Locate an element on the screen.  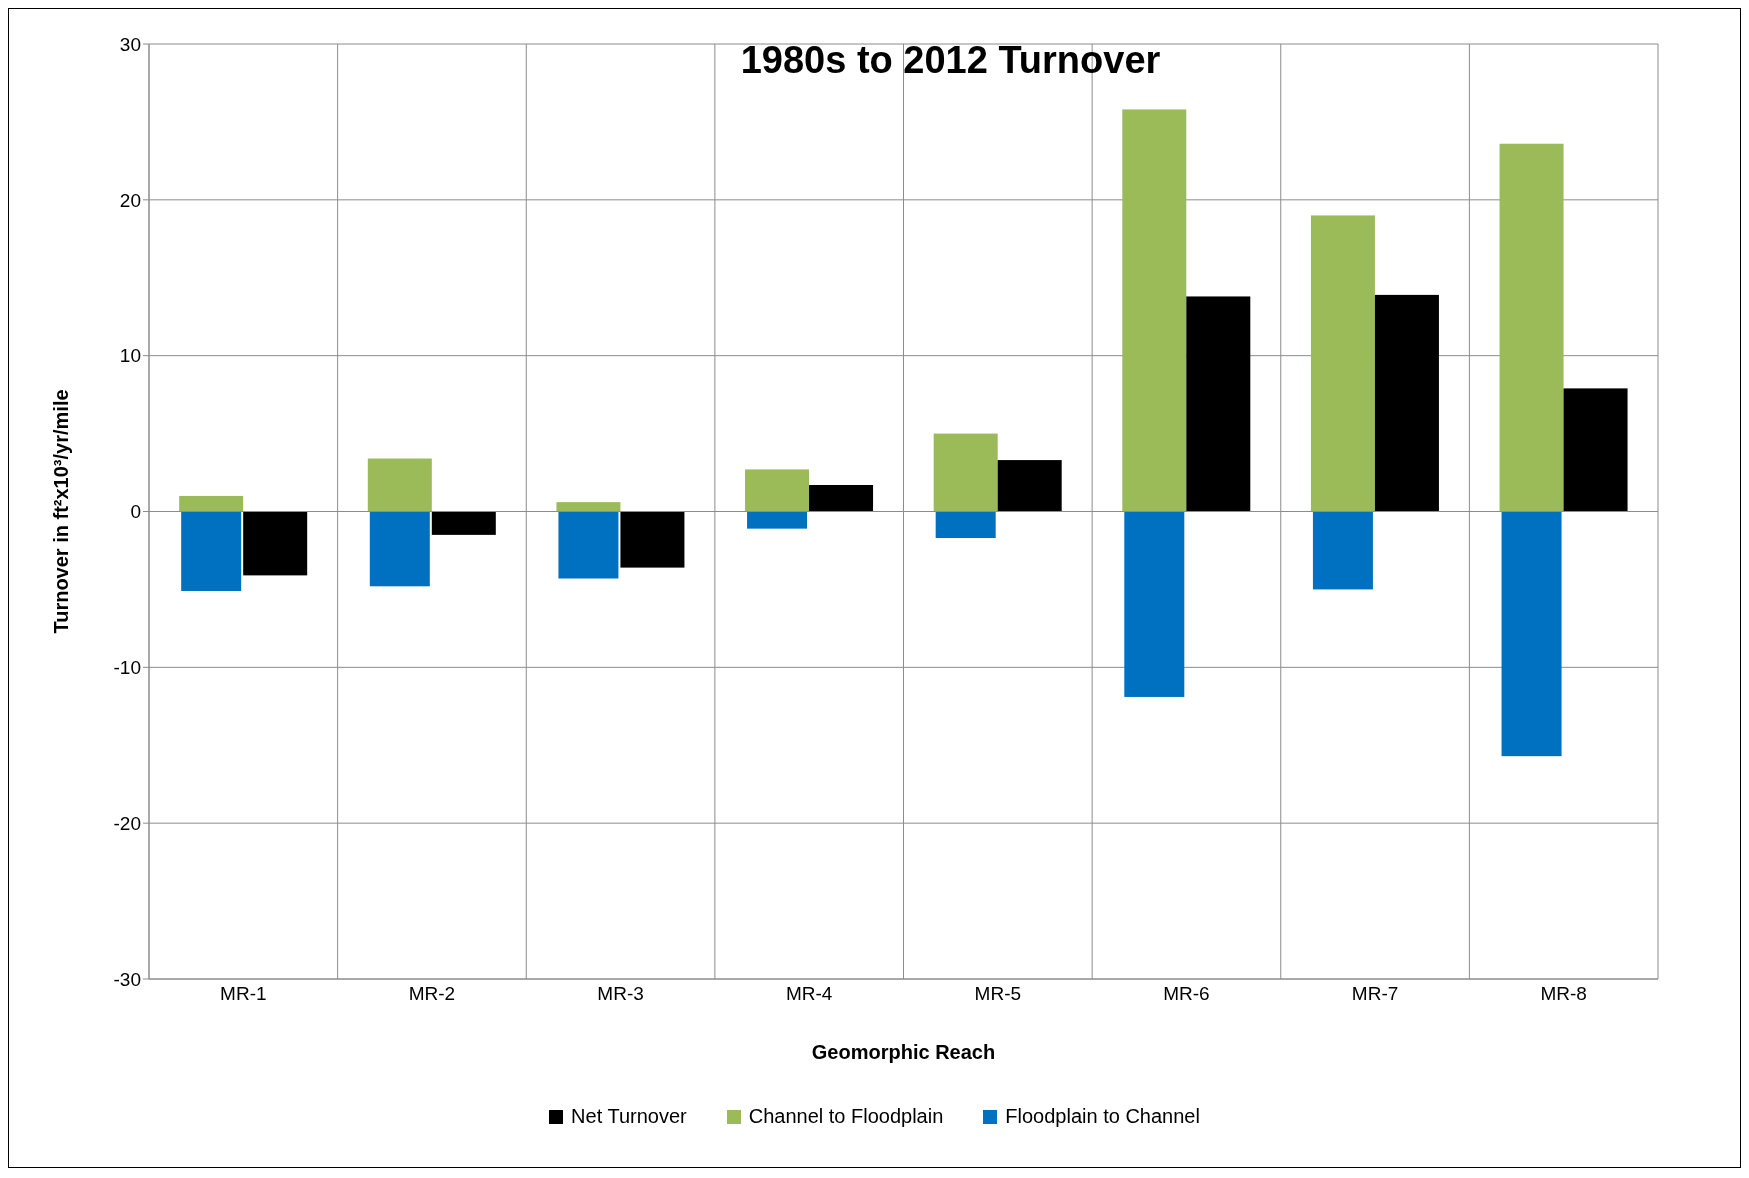
y-tick-label: -20 is located at coordinates (127, 823).